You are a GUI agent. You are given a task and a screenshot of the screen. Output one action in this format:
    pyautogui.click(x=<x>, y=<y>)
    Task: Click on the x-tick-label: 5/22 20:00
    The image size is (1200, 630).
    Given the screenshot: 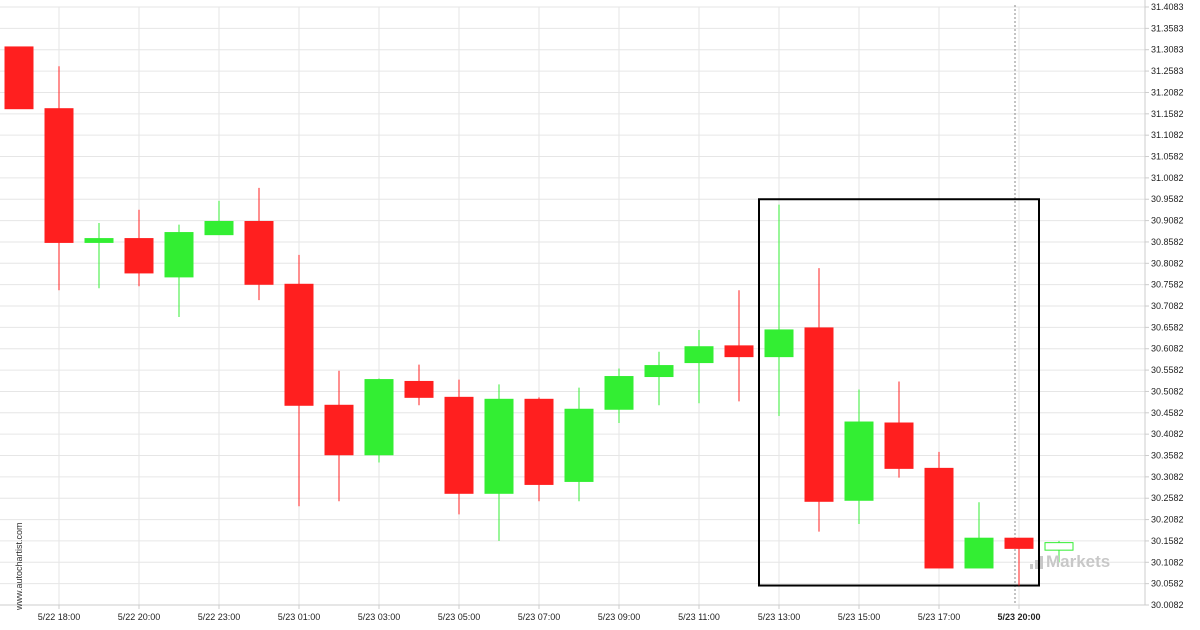 What is the action you would take?
    pyautogui.click(x=139, y=617)
    